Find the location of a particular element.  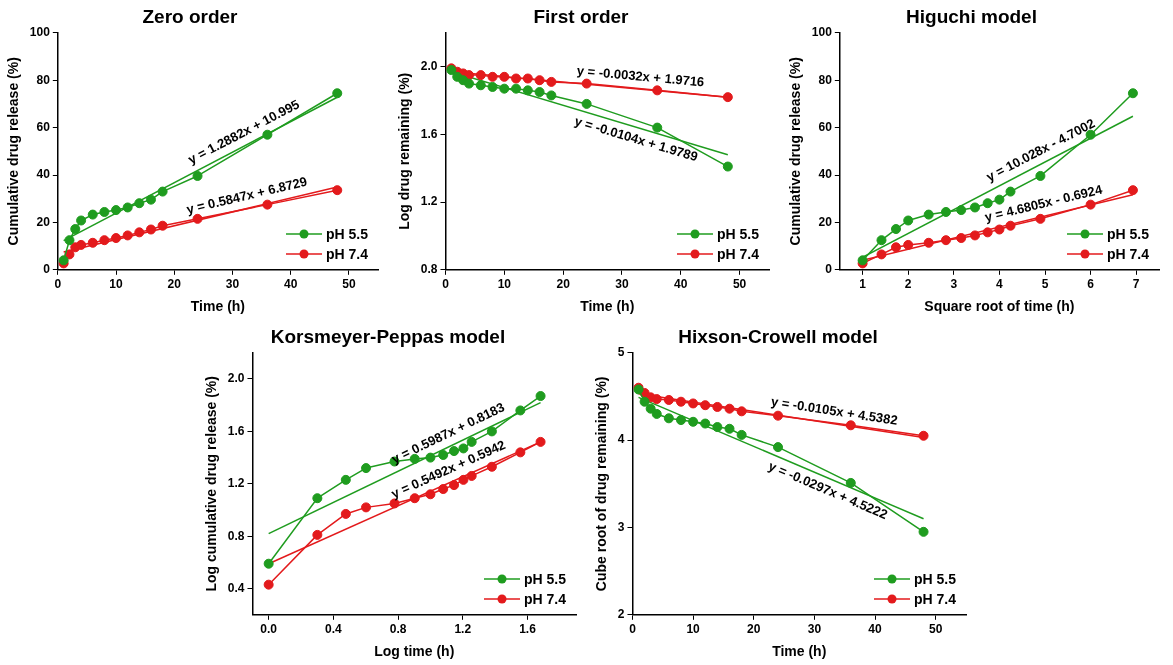

annotation: y = -0.0032x + 1.9716 is located at coordinates (640, 76).